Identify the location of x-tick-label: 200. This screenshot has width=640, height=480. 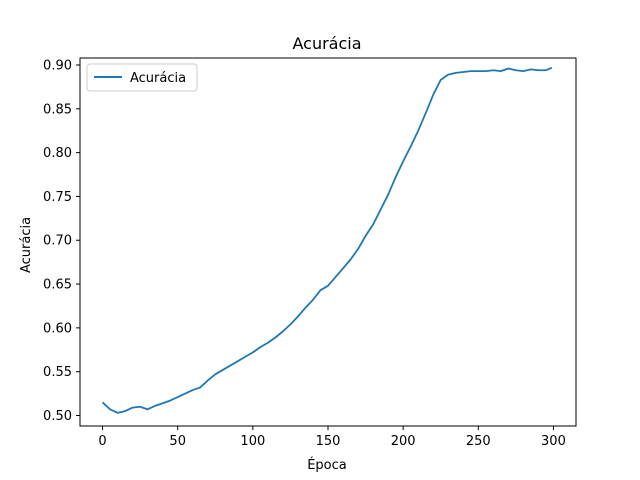
(403, 441).